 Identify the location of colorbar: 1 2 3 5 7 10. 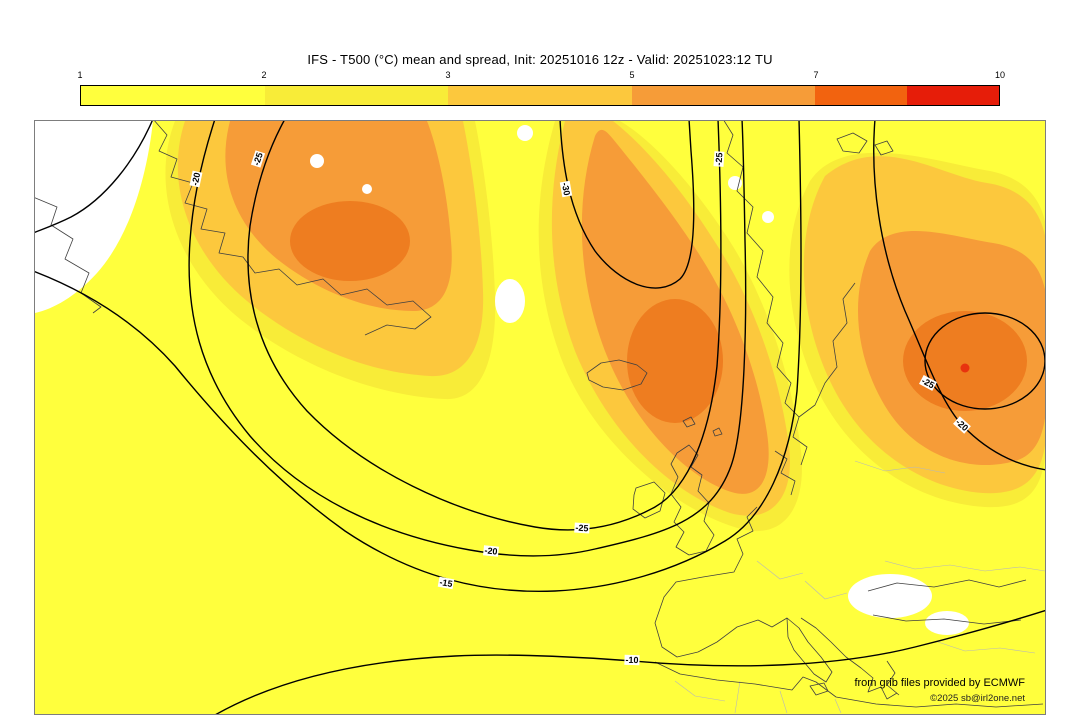
(541, 89).